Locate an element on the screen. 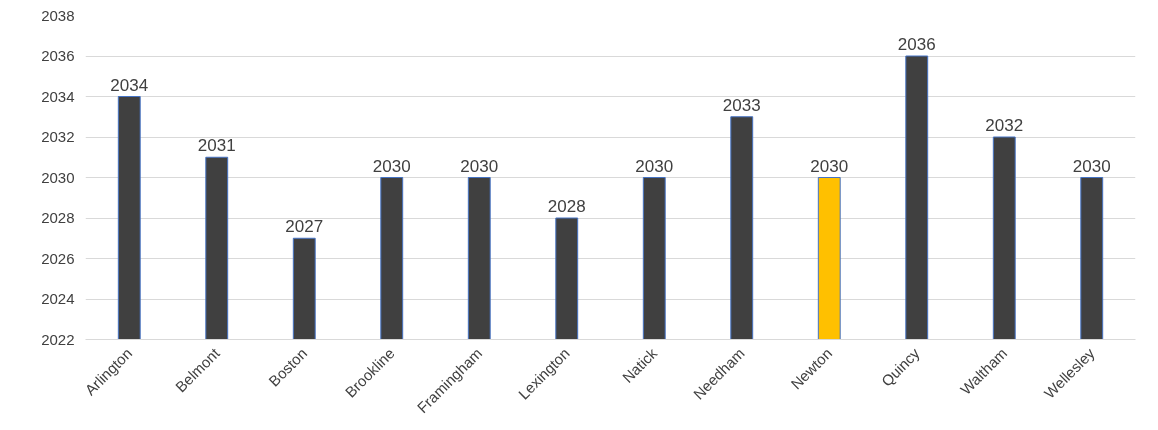 The height and width of the screenshot is (430, 1158). data-label: 2033 is located at coordinates (741, 105).